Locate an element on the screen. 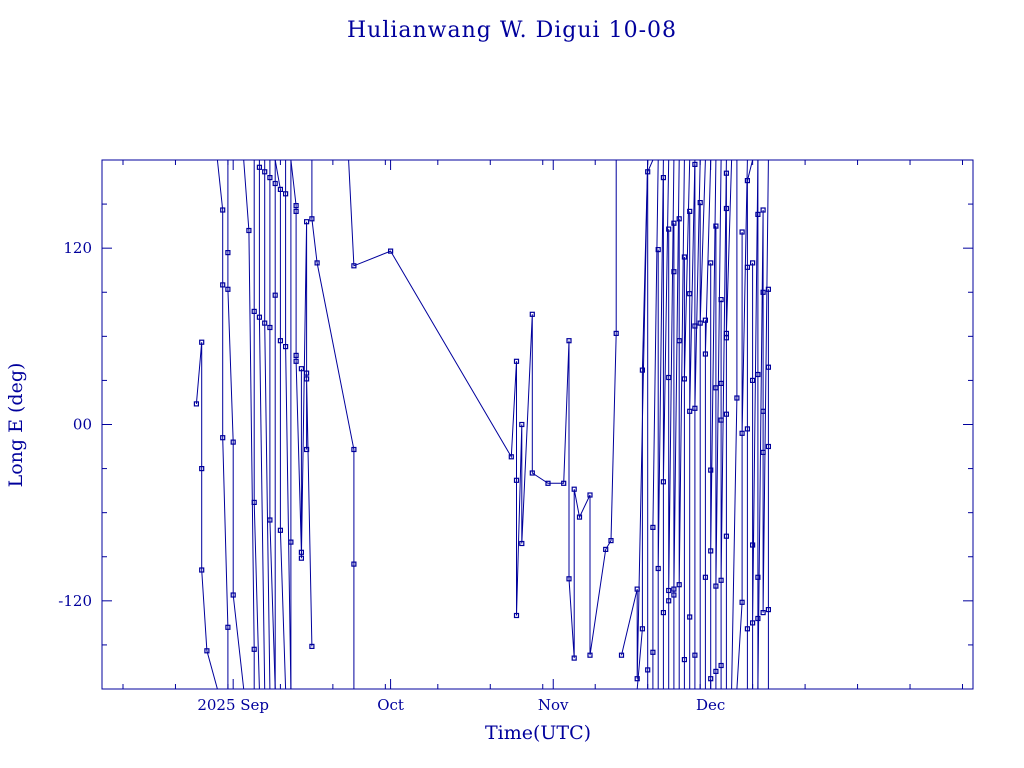 This screenshot has width=1024, height=768. y-tick-label: 00 is located at coordinates (82, 425).